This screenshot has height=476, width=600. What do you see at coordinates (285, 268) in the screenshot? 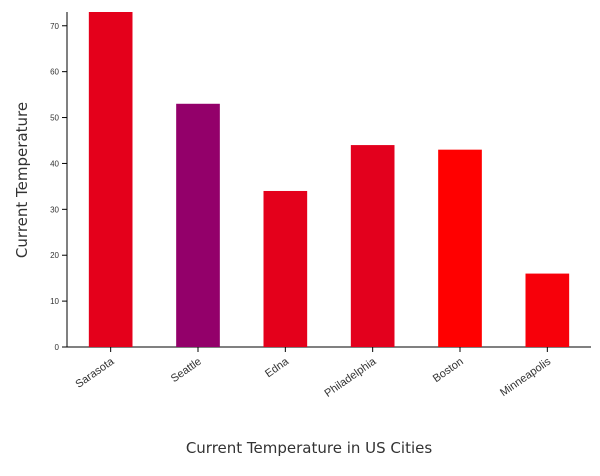
I see `bar-edna` at bounding box center [285, 268].